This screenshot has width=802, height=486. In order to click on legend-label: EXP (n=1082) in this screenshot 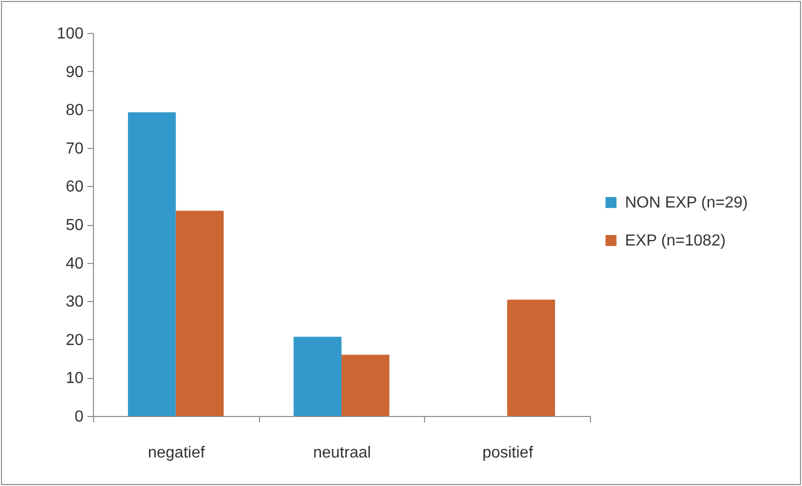, I will do `click(675, 241)`.